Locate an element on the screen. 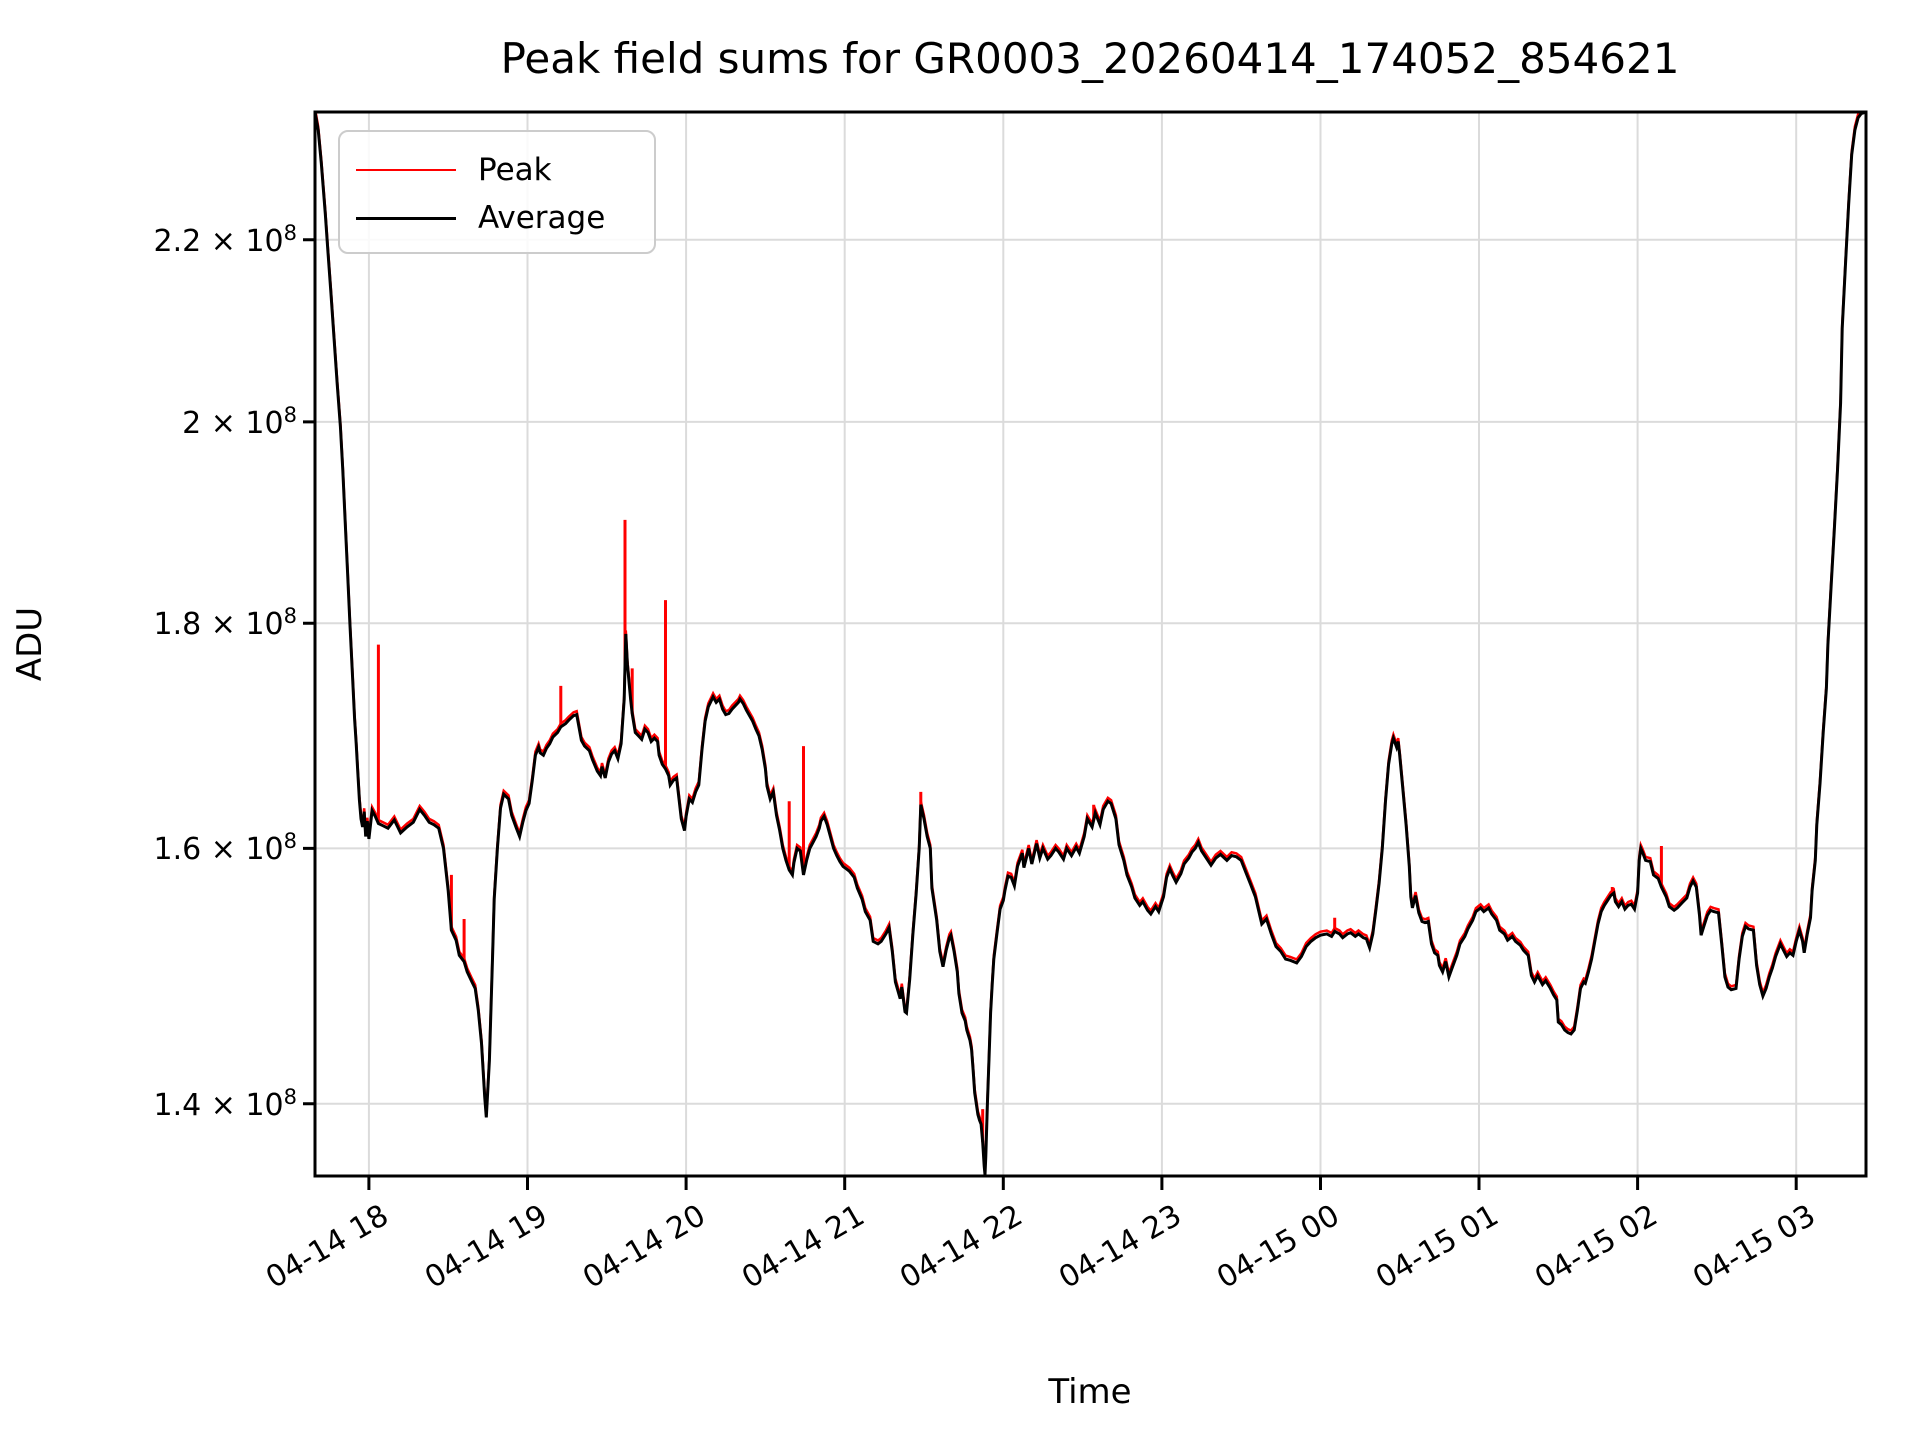 The width and height of the screenshot is (1920, 1440). y-tick-label: 2 × 108 is located at coordinates (239, 421).